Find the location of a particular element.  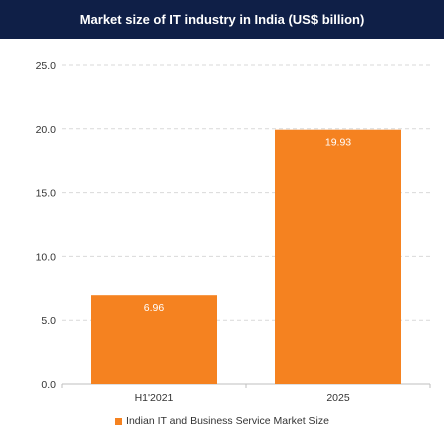

y-tick-label: 0.0 is located at coordinates (48, 385).